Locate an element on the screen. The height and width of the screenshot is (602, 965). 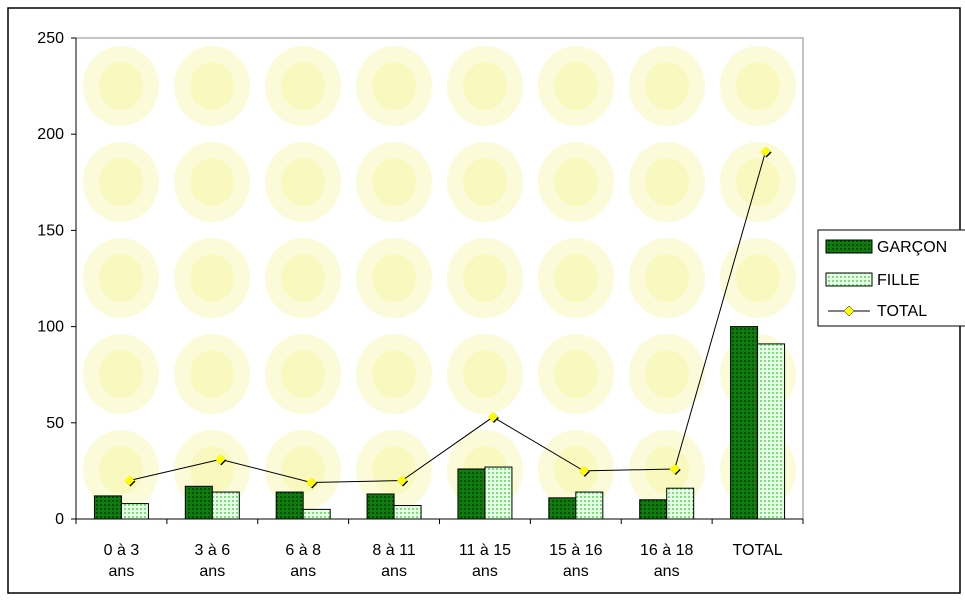
x-tick-label-line: TOTAL is located at coordinates (758, 550).